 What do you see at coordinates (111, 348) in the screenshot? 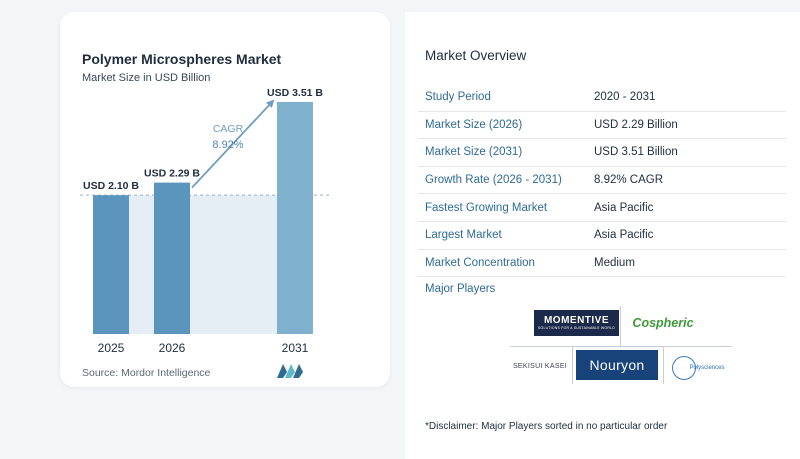
I see `x-tick-label: 2025` at bounding box center [111, 348].